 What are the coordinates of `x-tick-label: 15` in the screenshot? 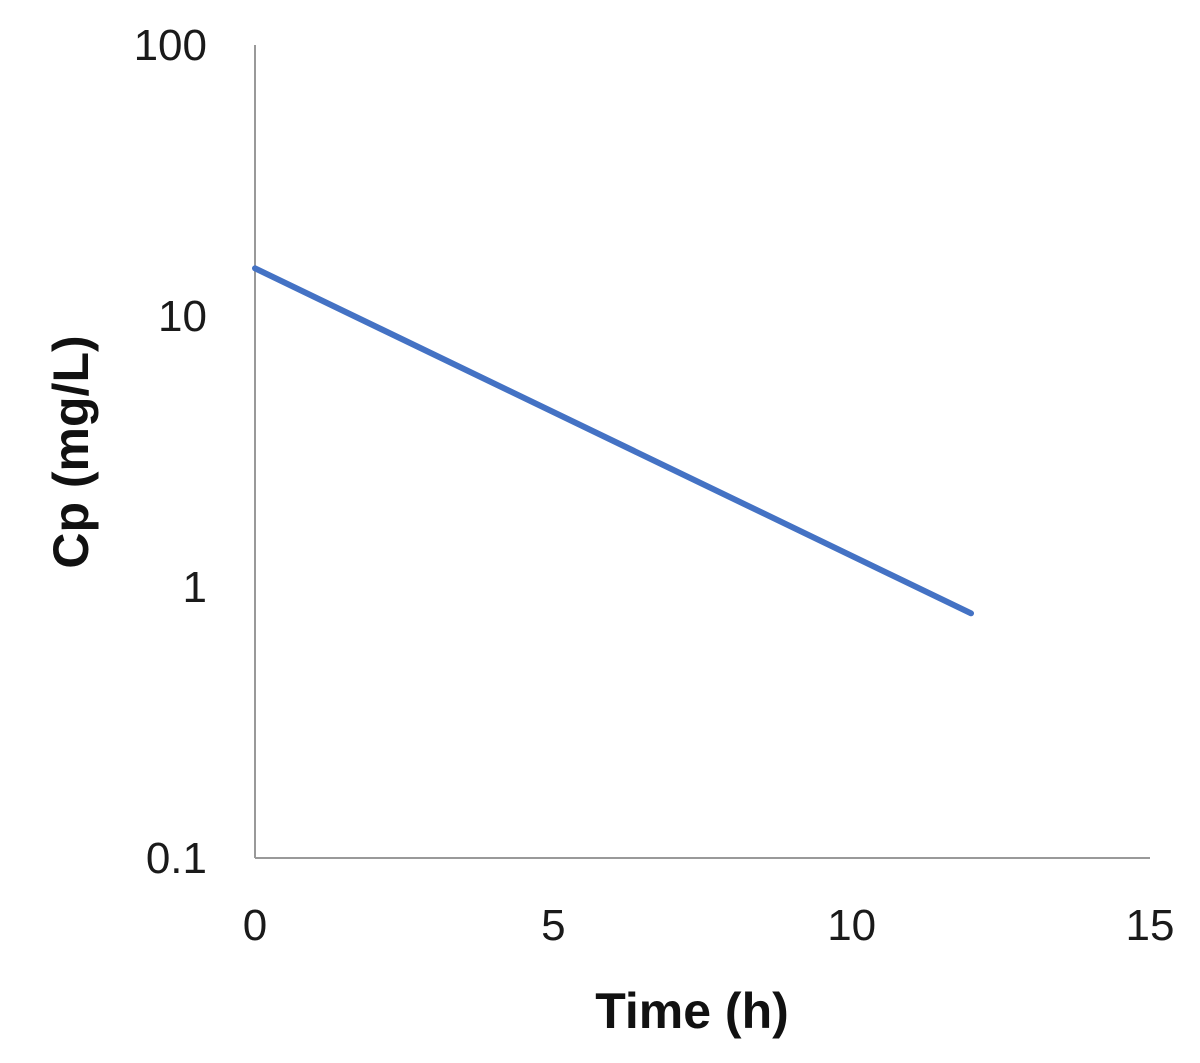 It's located at (1150, 925).